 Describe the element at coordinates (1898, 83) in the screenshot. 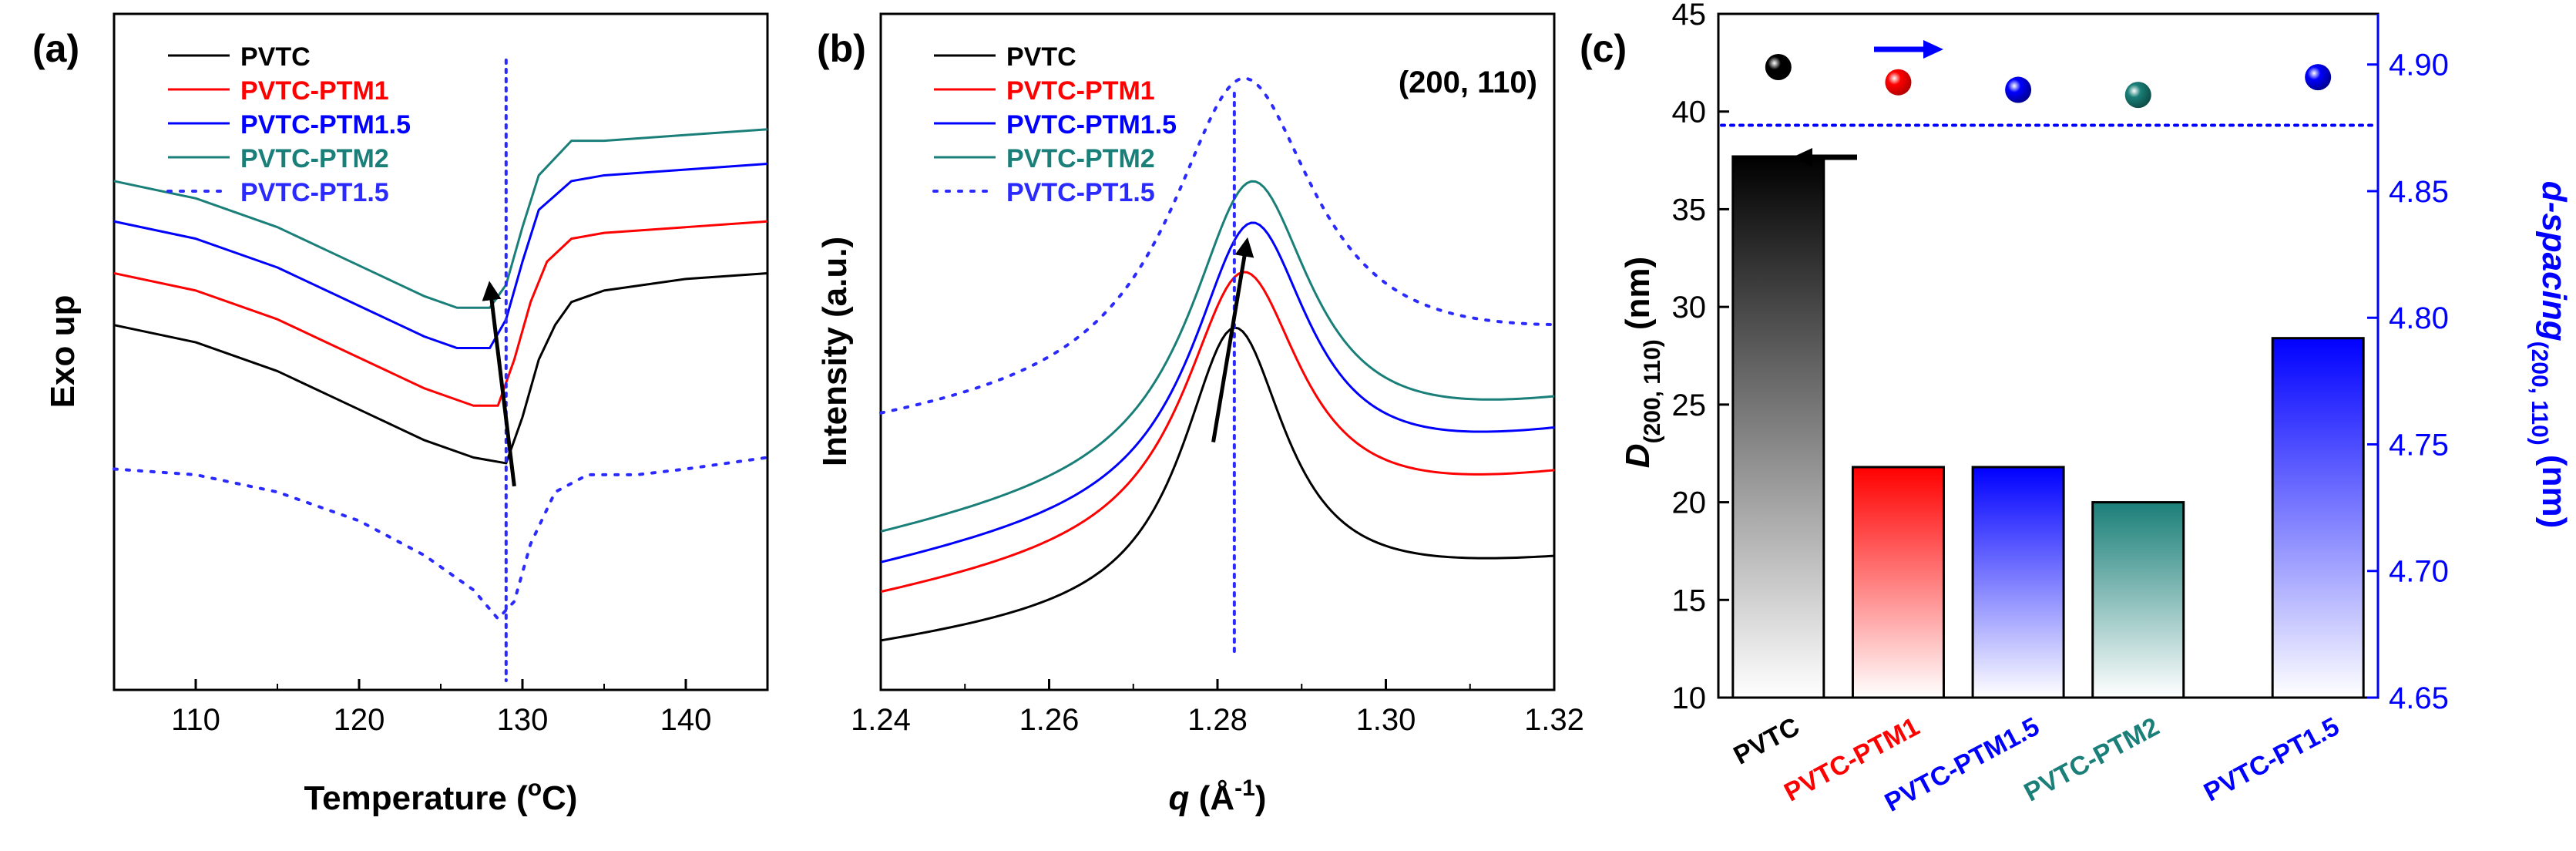

I see `point-pvtc-ptm1` at that location.